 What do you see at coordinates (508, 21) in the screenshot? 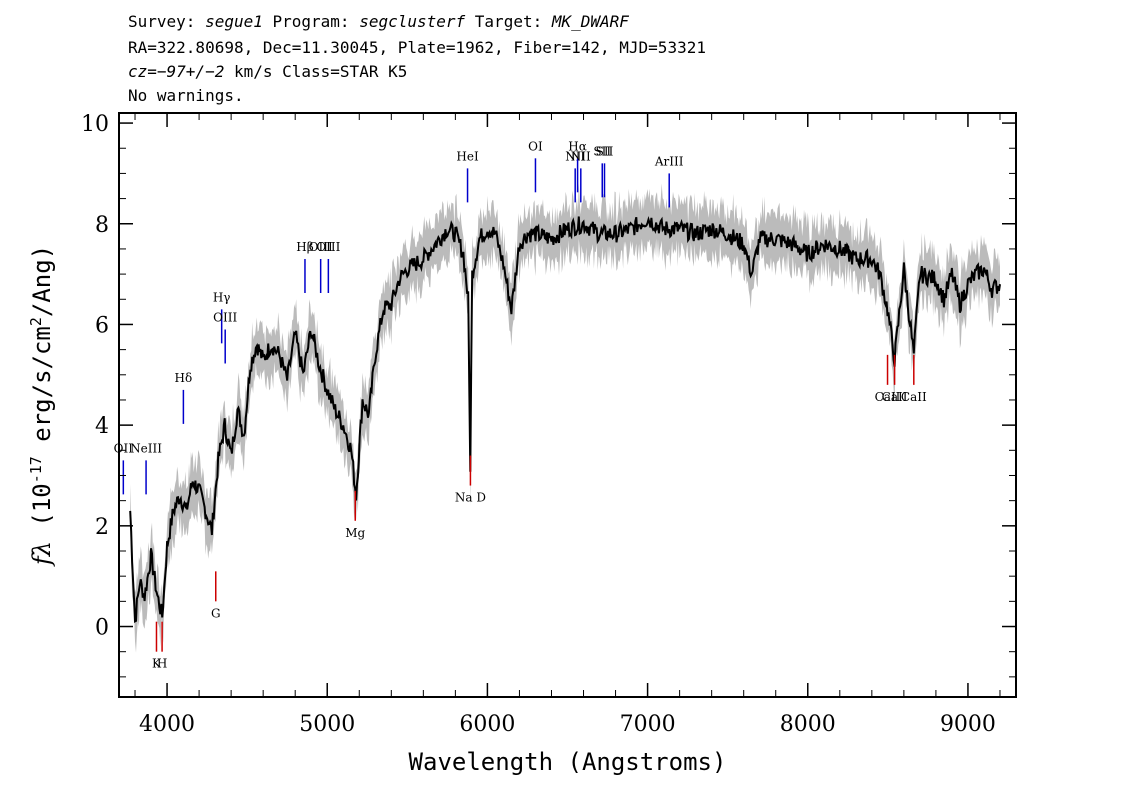
I see `target-label: Target:` at bounding box center [508, 21].